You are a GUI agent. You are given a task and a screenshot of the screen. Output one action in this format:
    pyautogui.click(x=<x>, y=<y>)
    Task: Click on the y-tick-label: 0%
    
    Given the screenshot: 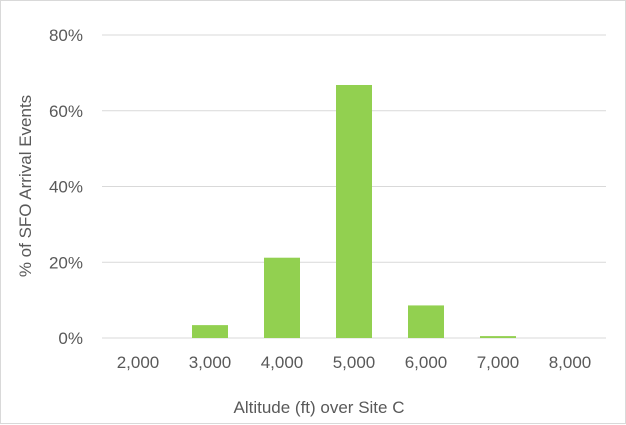 What is the action you would take?
    pyautogui.click(x=70, y=338)
    